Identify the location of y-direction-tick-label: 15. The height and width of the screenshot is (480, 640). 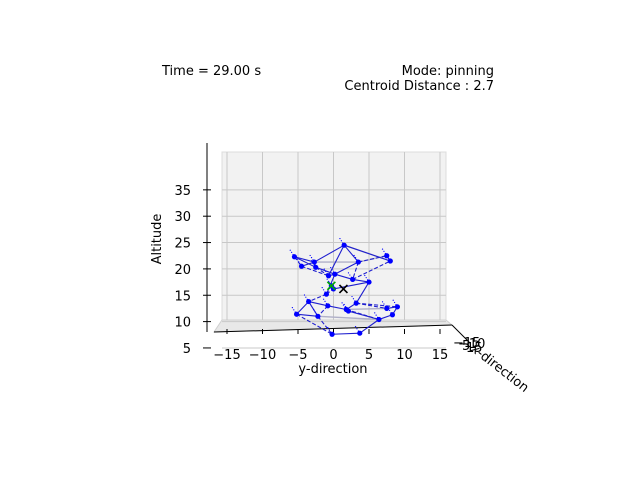
(440, 355).